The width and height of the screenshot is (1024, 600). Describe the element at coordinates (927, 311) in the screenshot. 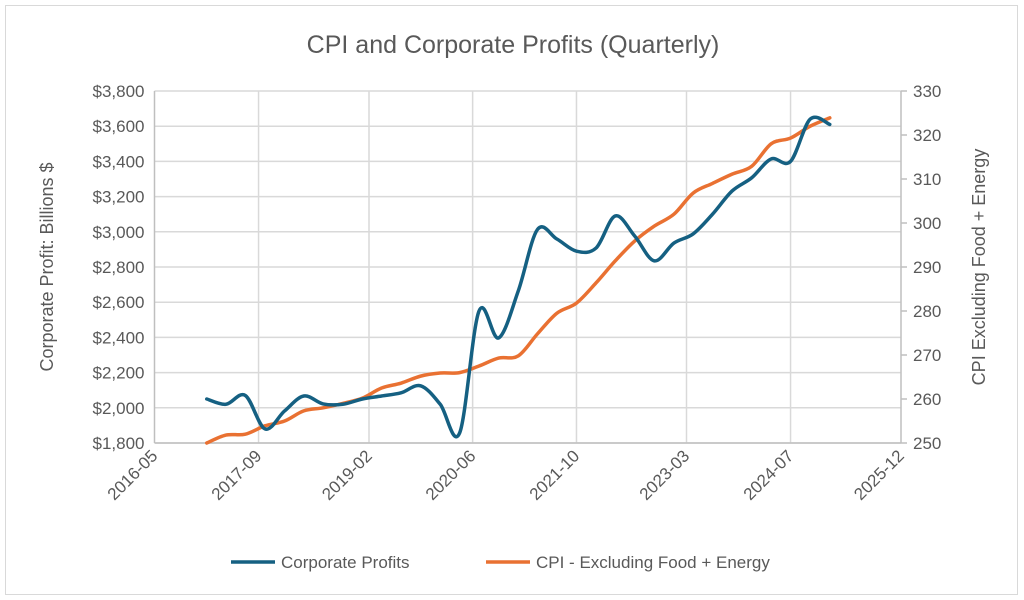

I see `y2-tick-label: 280` at that location.